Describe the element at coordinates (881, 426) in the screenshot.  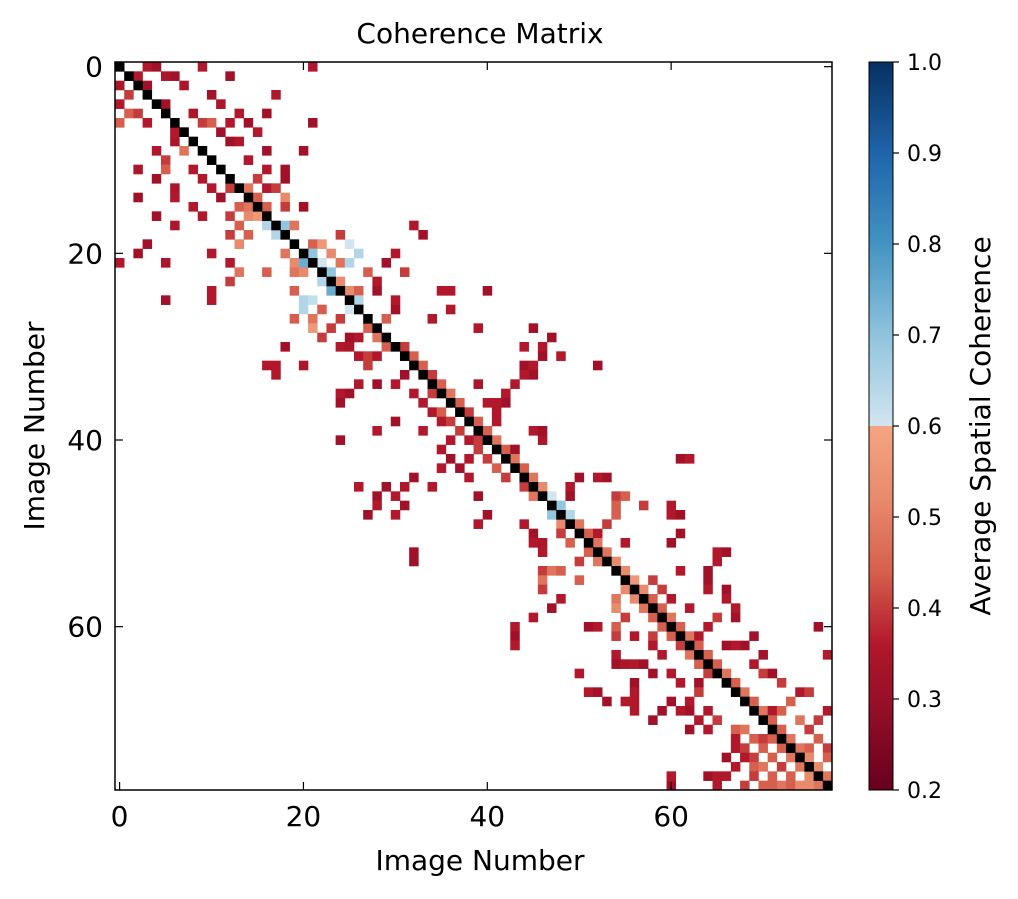
I see `colorbar` at that location.